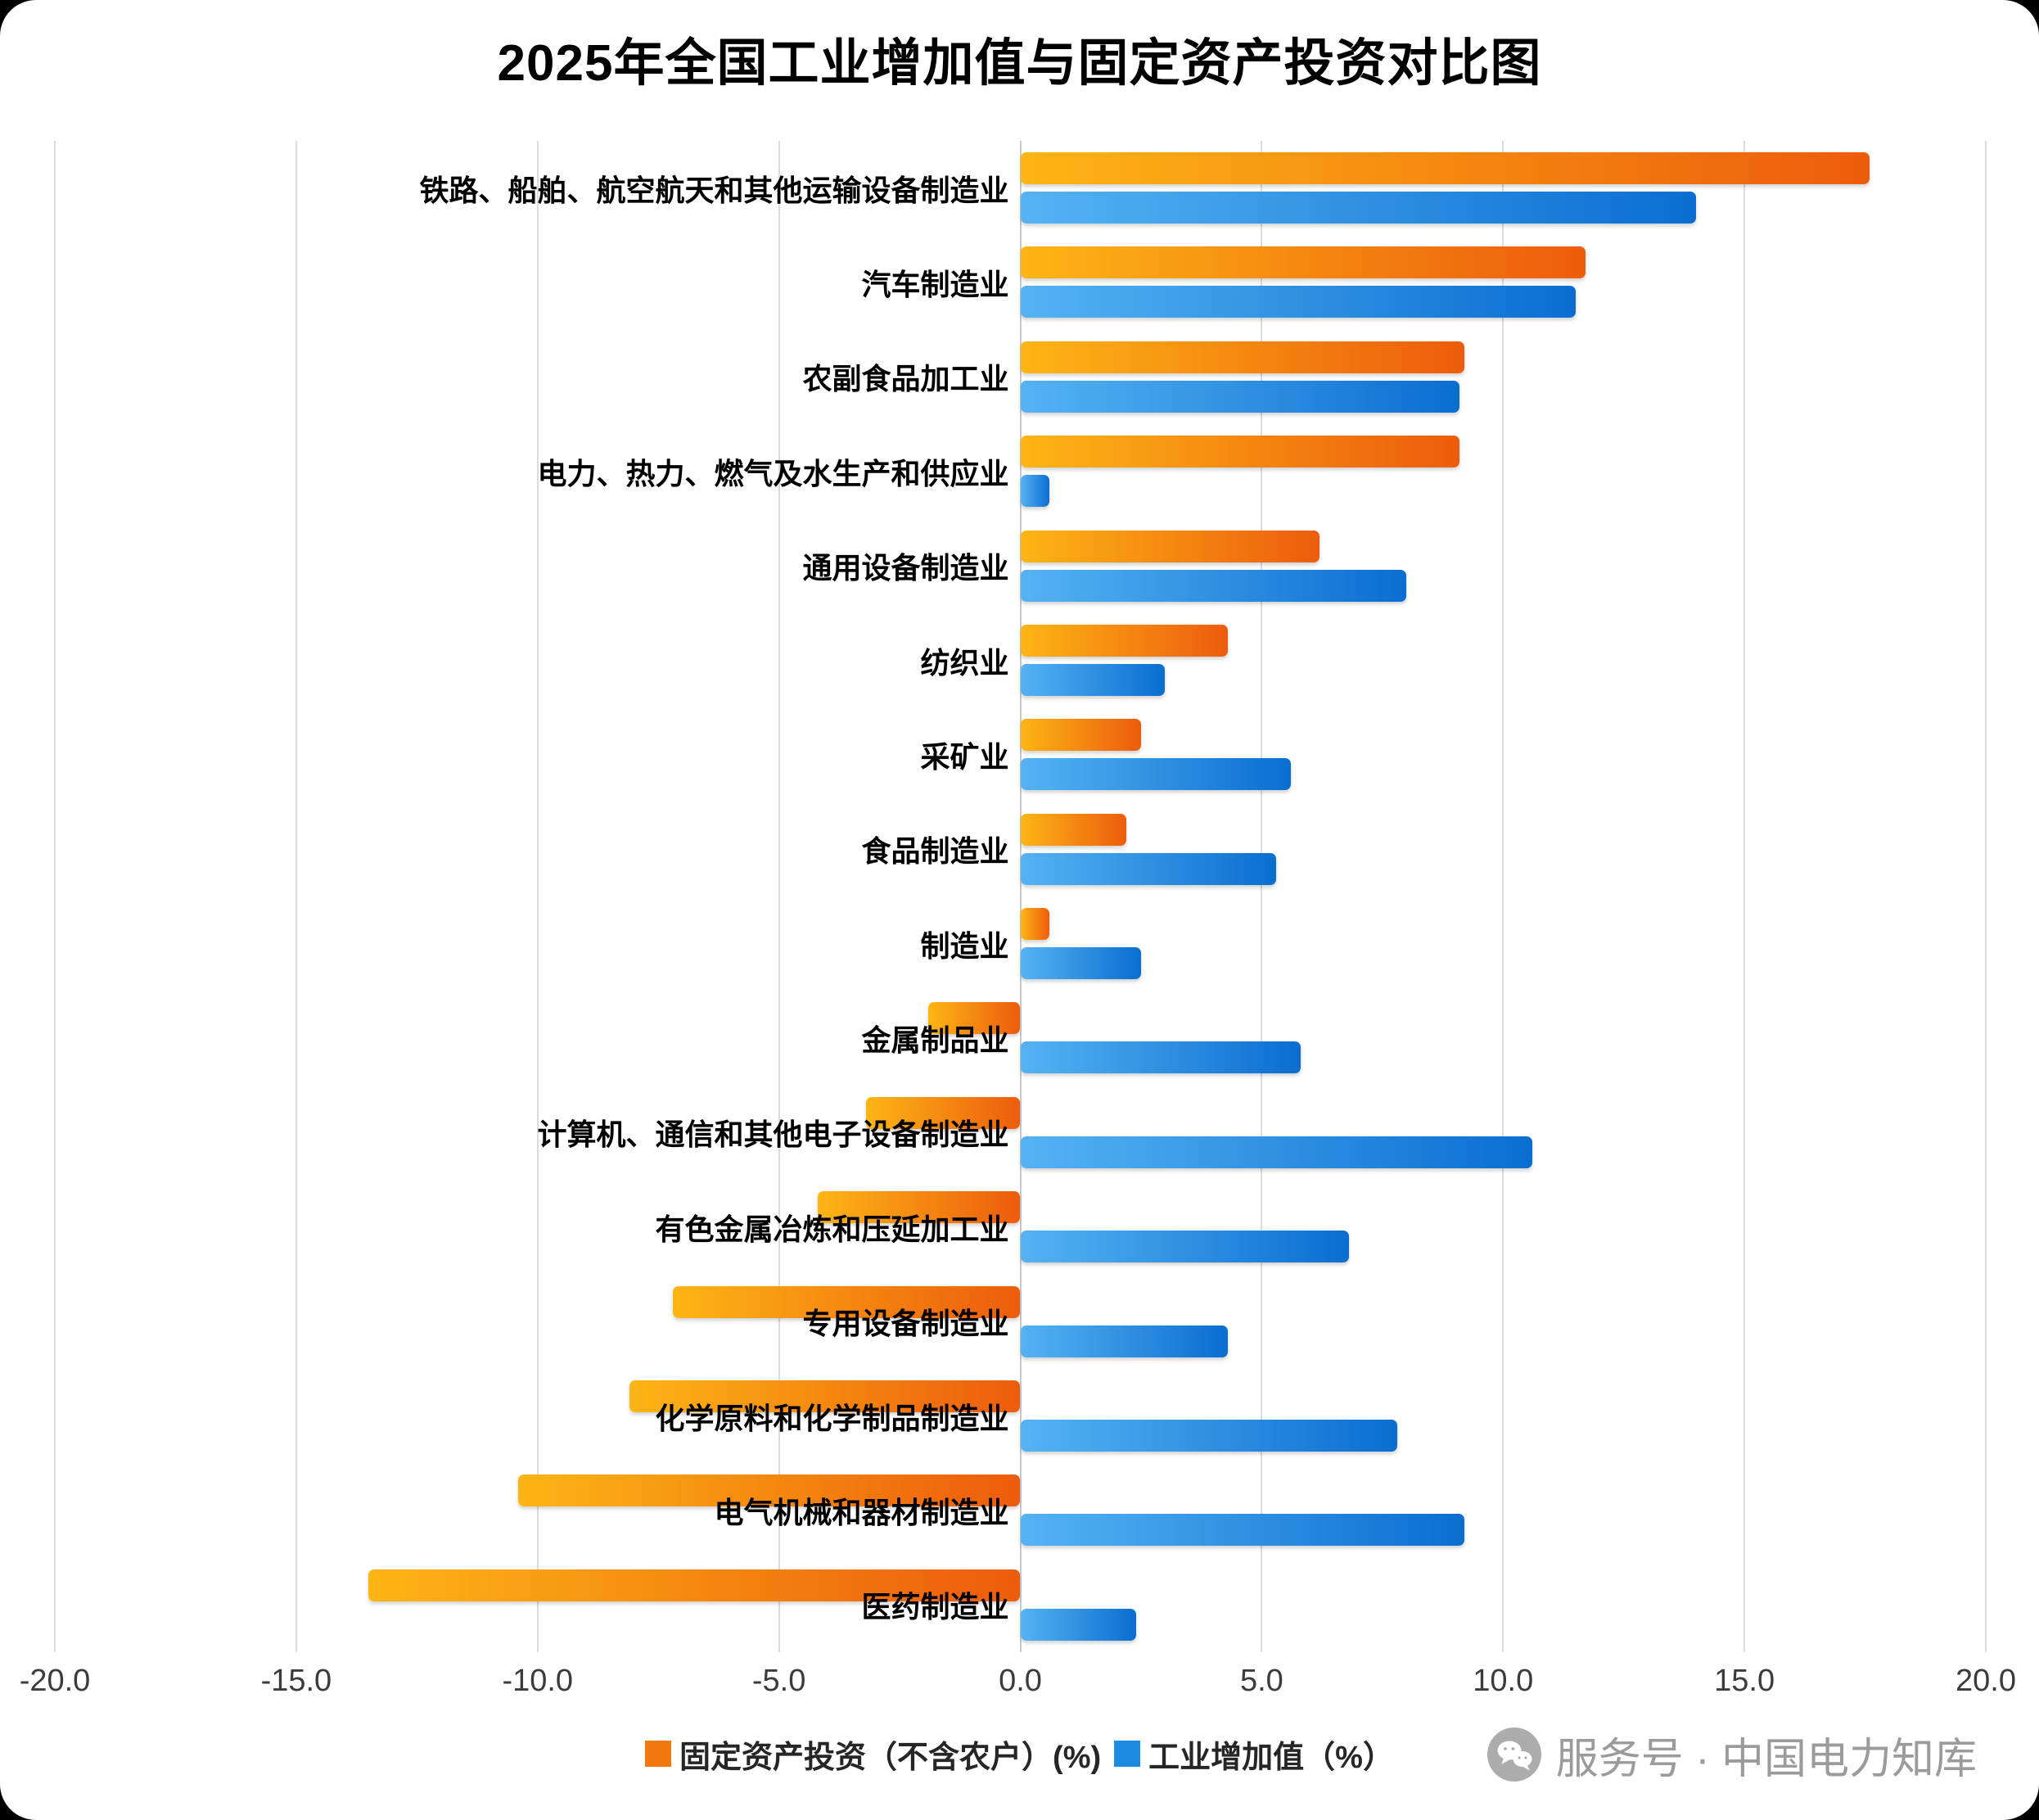 Image resolution: width=2039 pixels, height=1820 pixels. I want to click on category-label: 食品制造业, so click(935, 851).